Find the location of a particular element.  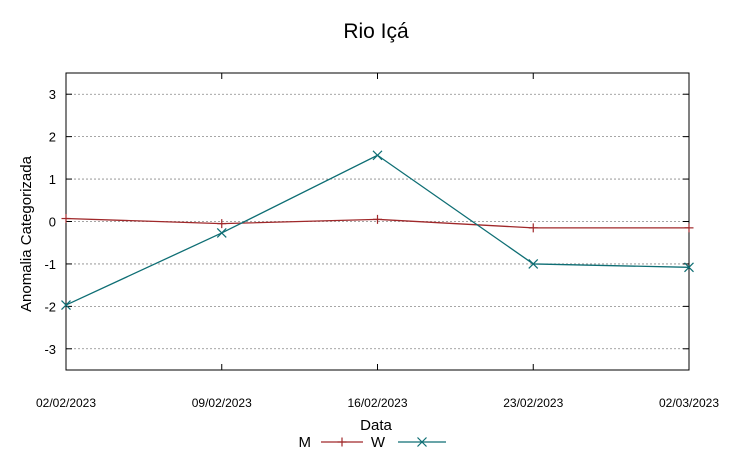

x-tick-label: 02/03/2023 is located at coordinates (689, 403).